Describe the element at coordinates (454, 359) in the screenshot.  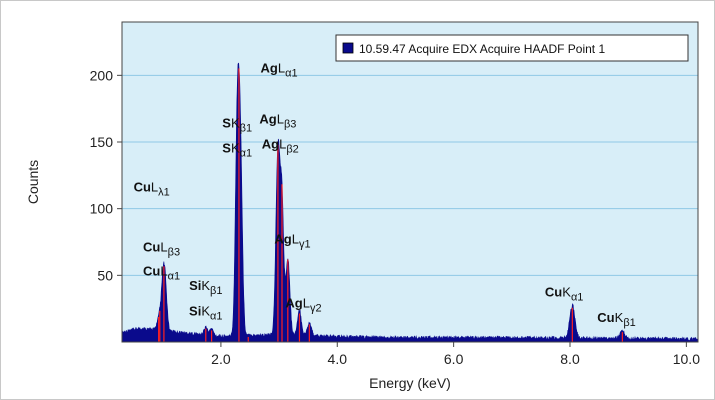
I see `x-tick-label: 6.0` at that location.